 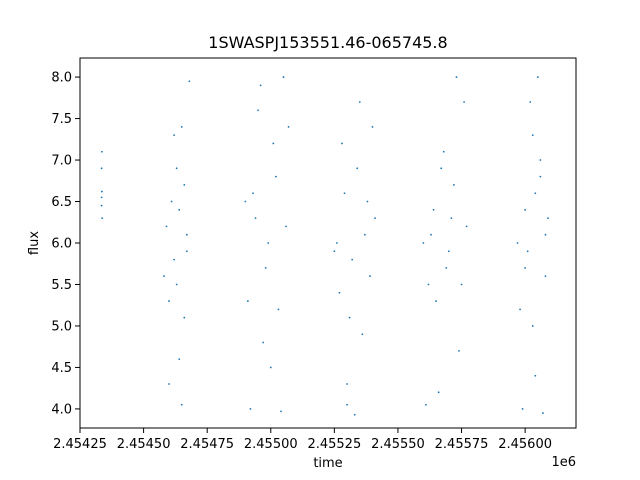 What do you see at coordinates (61, 161) in the screenshot?
I see `y-tick-label: 7.0` at bounding box center [61, 161].